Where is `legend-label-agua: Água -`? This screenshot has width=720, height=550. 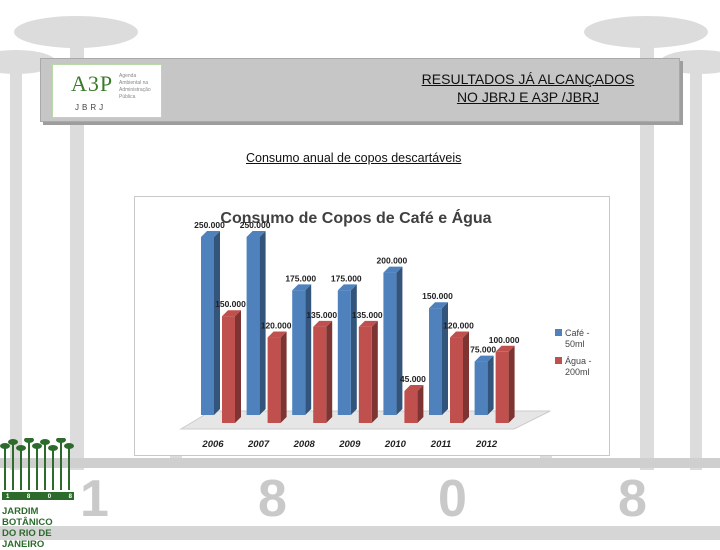 legend-label-agua: Água - is located at coordinates (578, 361).